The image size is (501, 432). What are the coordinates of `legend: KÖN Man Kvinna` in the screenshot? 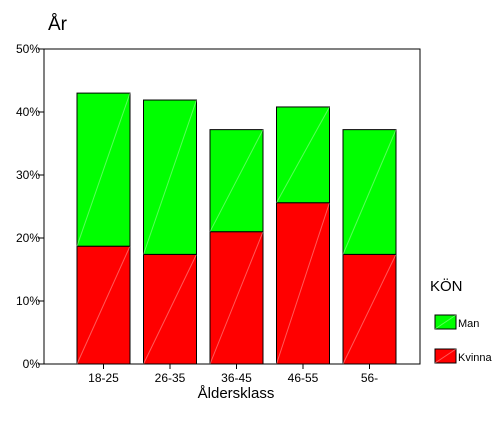 It's located at (461, 320).